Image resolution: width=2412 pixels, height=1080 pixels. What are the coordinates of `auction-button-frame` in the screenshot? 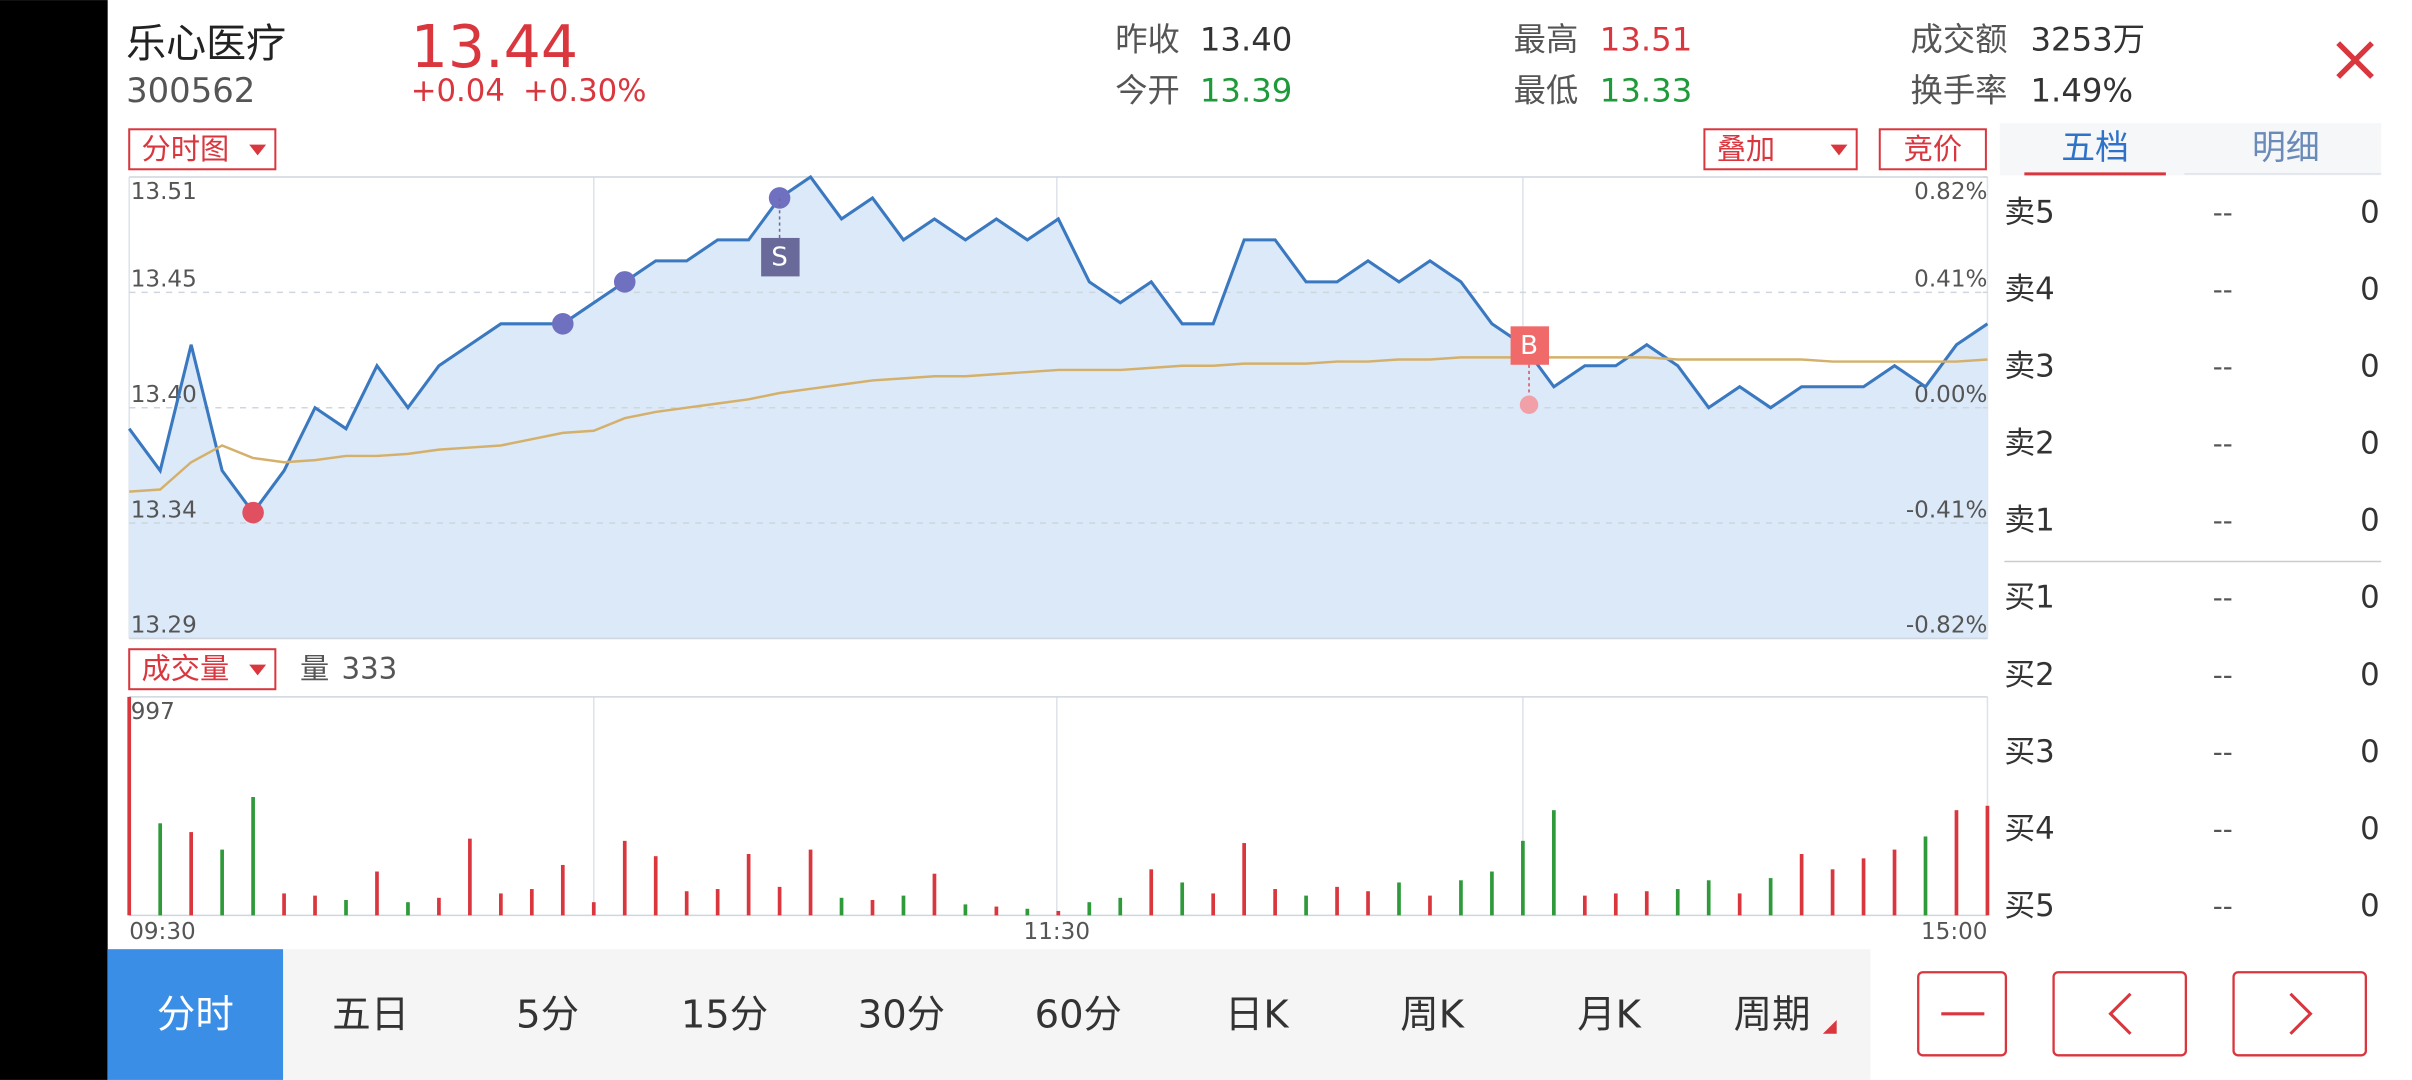 It's located at (1932, 149).